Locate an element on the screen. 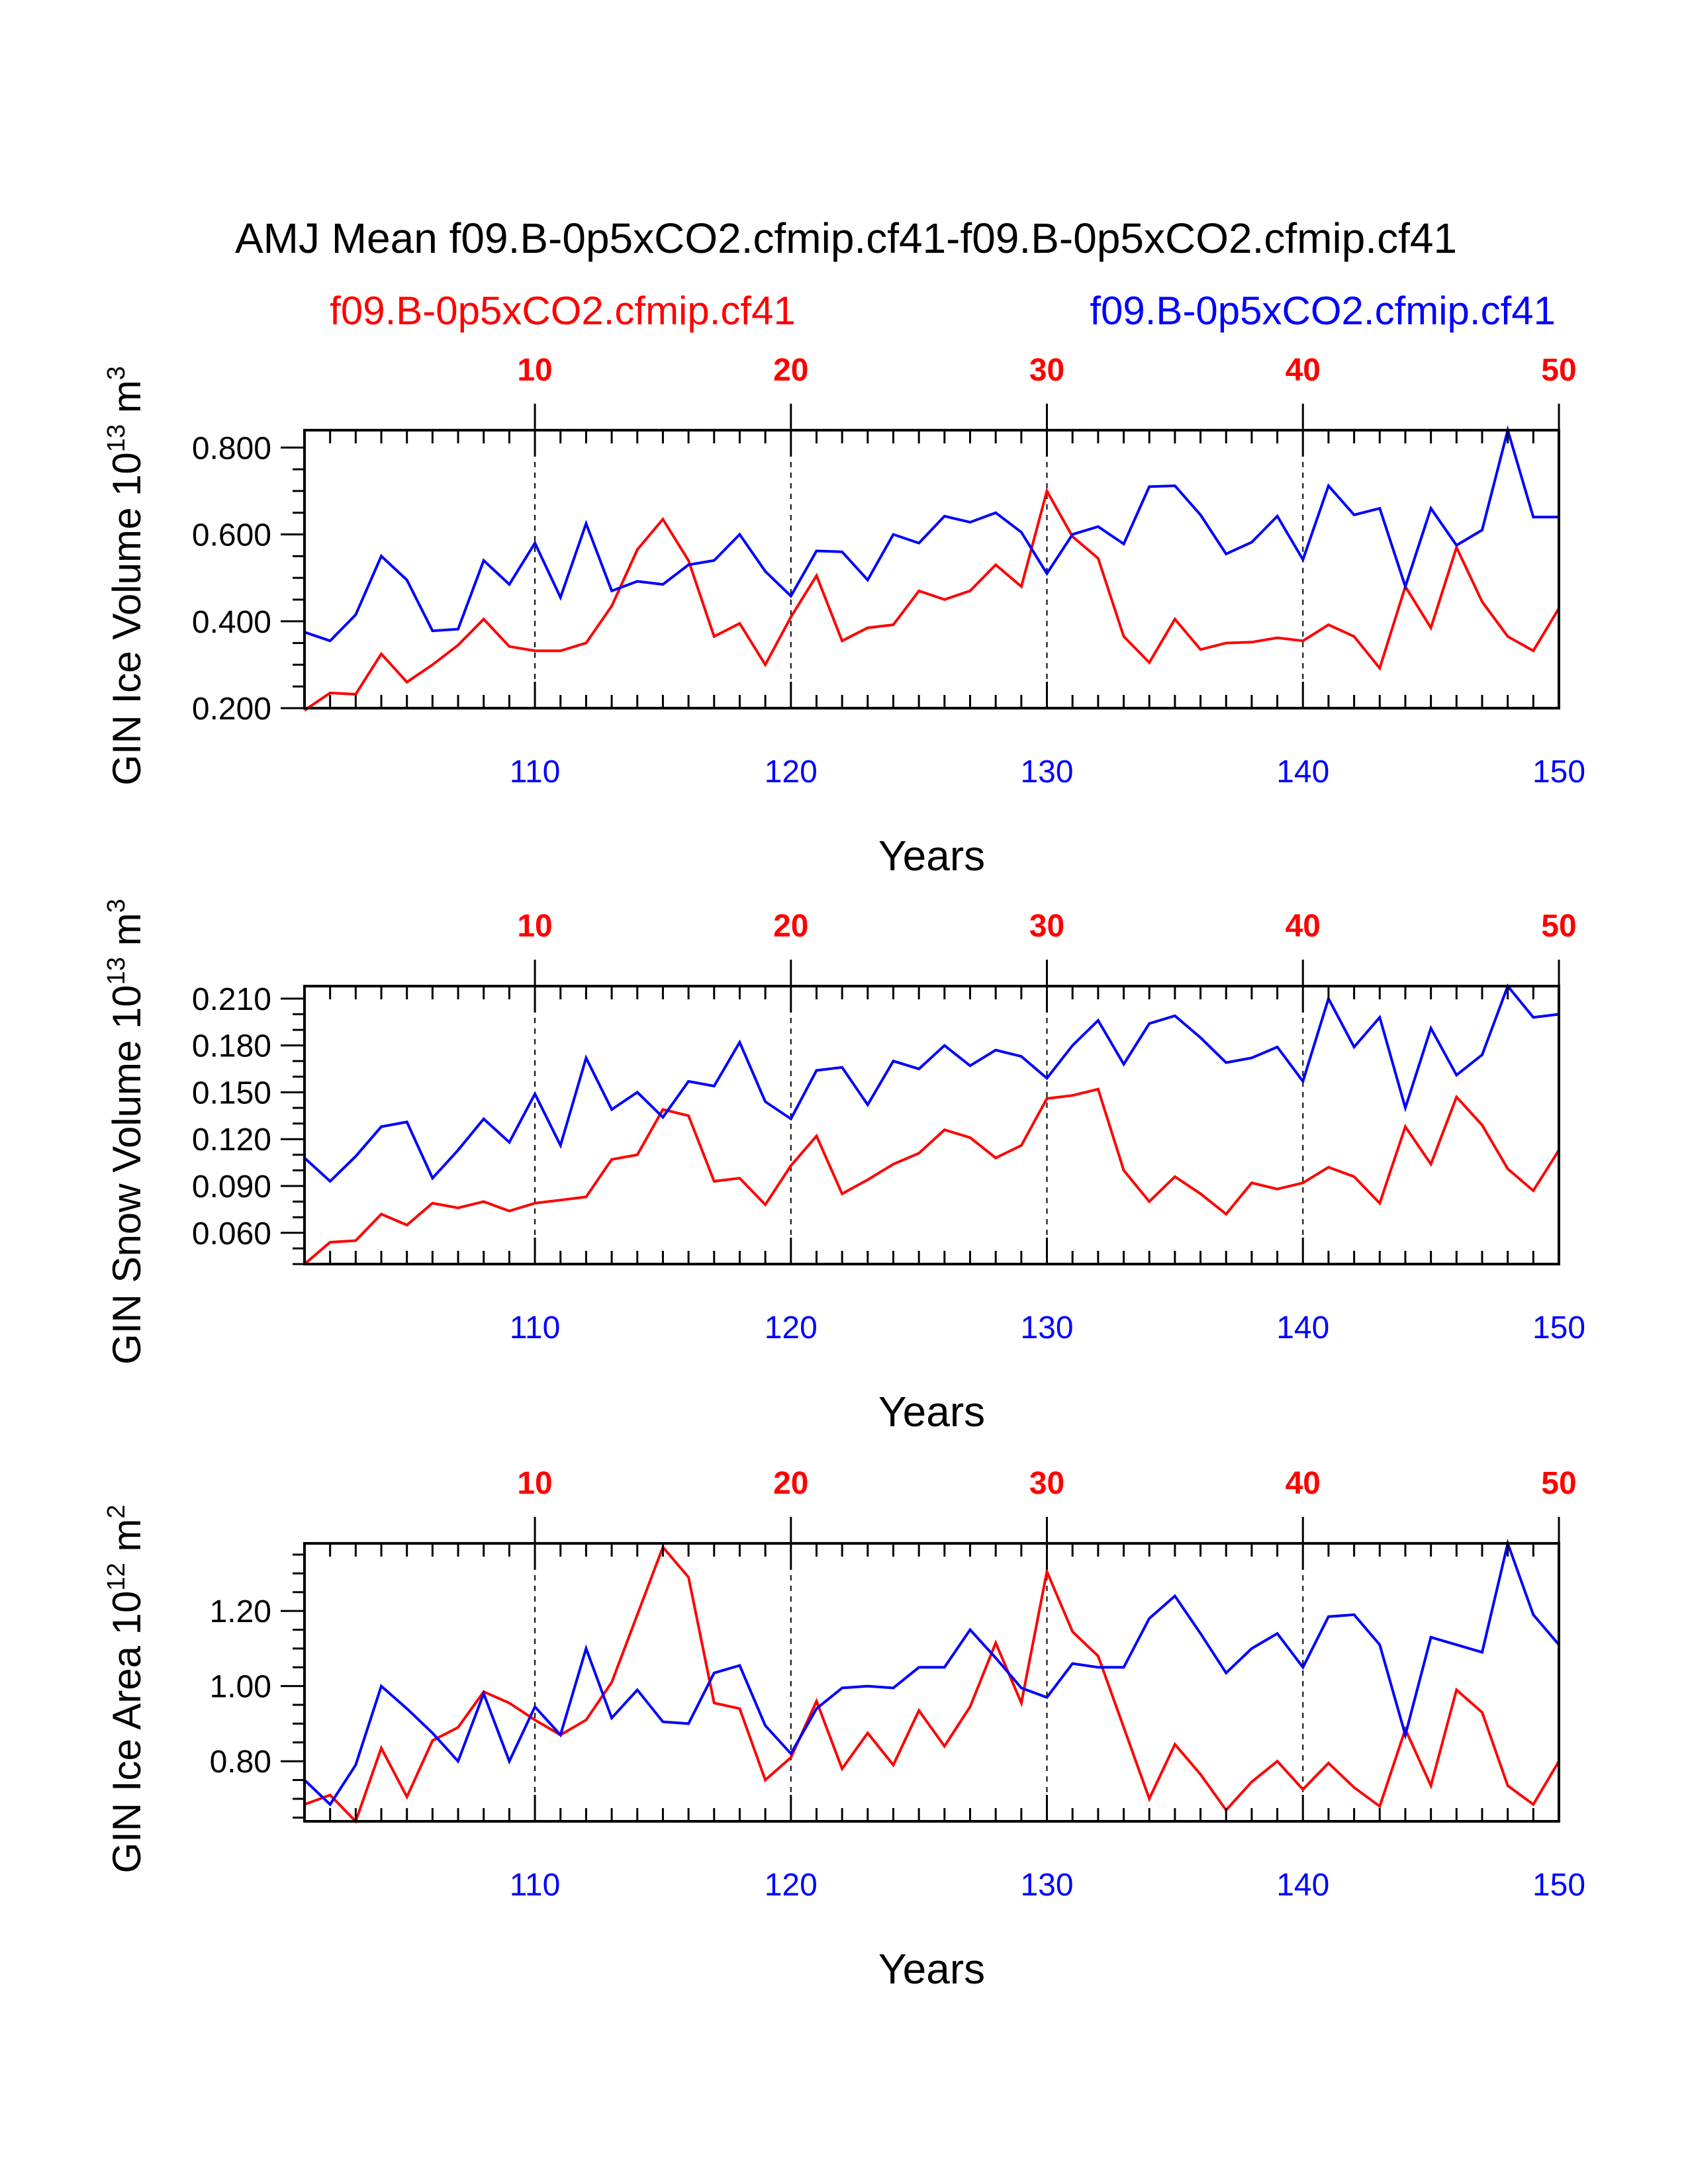 The height and width of the screenshot is (2184, 1688). y-tick-label: 0.600 is located at coordinates (231, 535).